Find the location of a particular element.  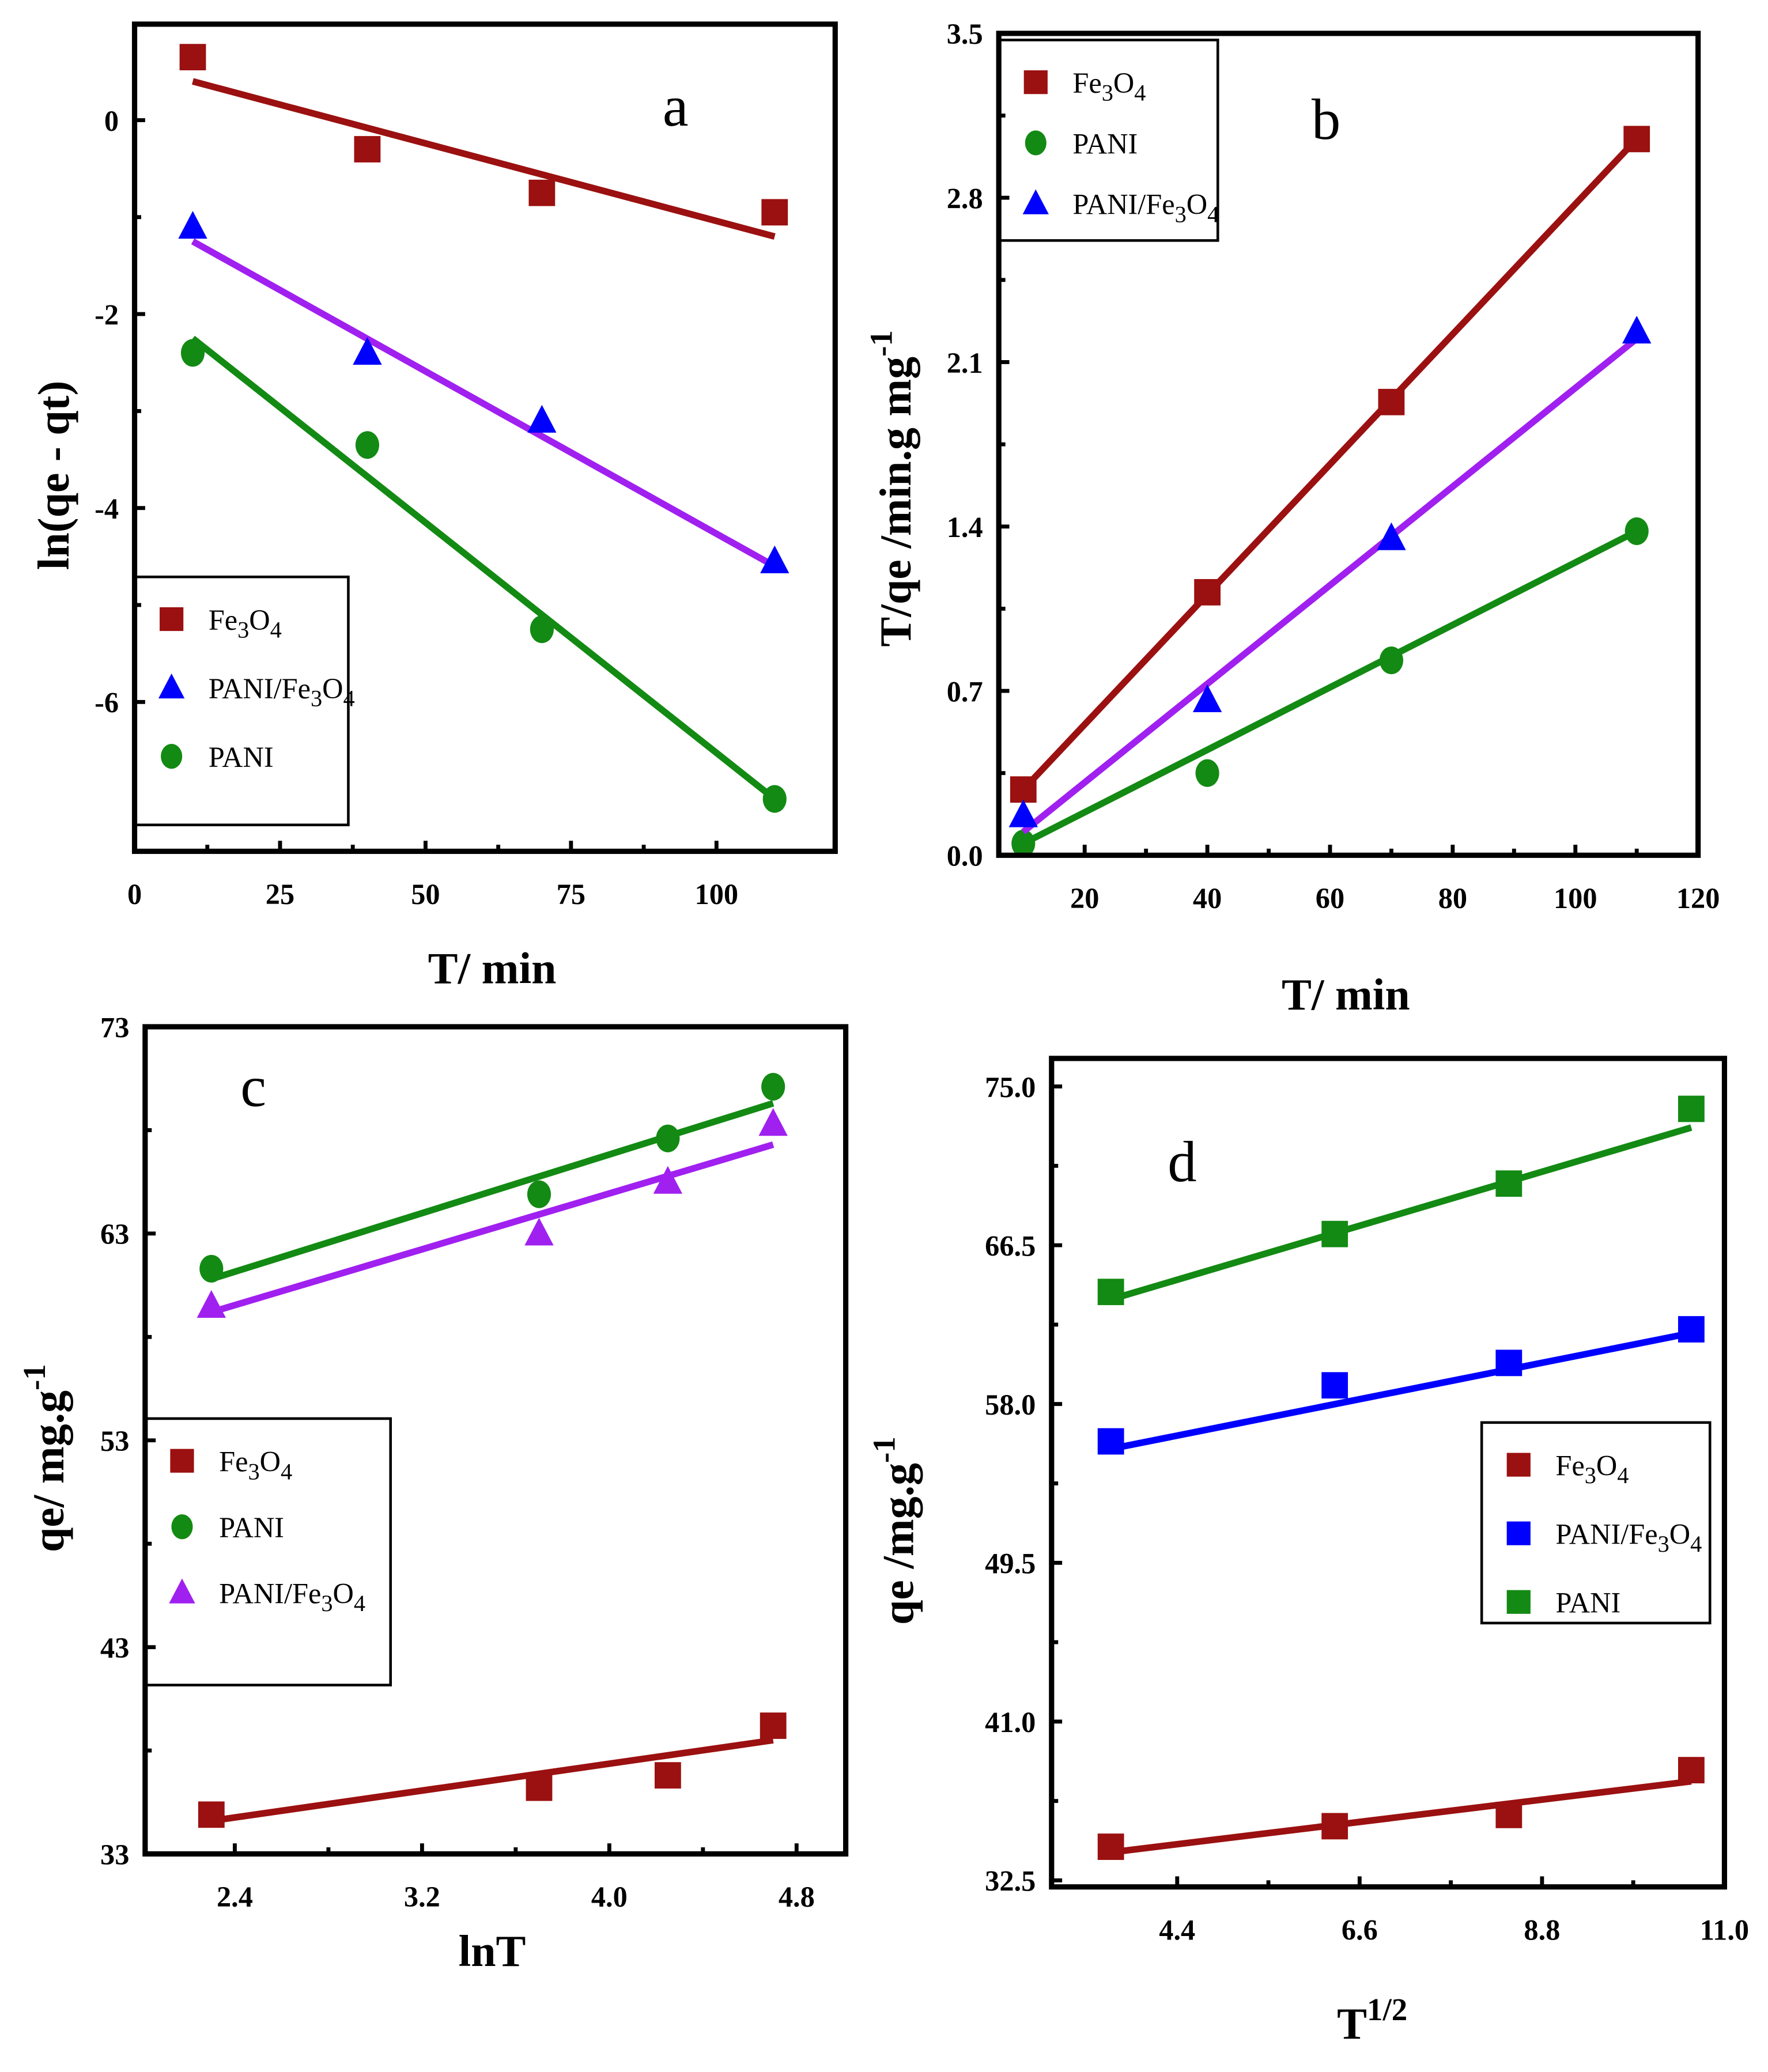

x-tick-label: 4.4 is located at coordinates (1177, 1930).